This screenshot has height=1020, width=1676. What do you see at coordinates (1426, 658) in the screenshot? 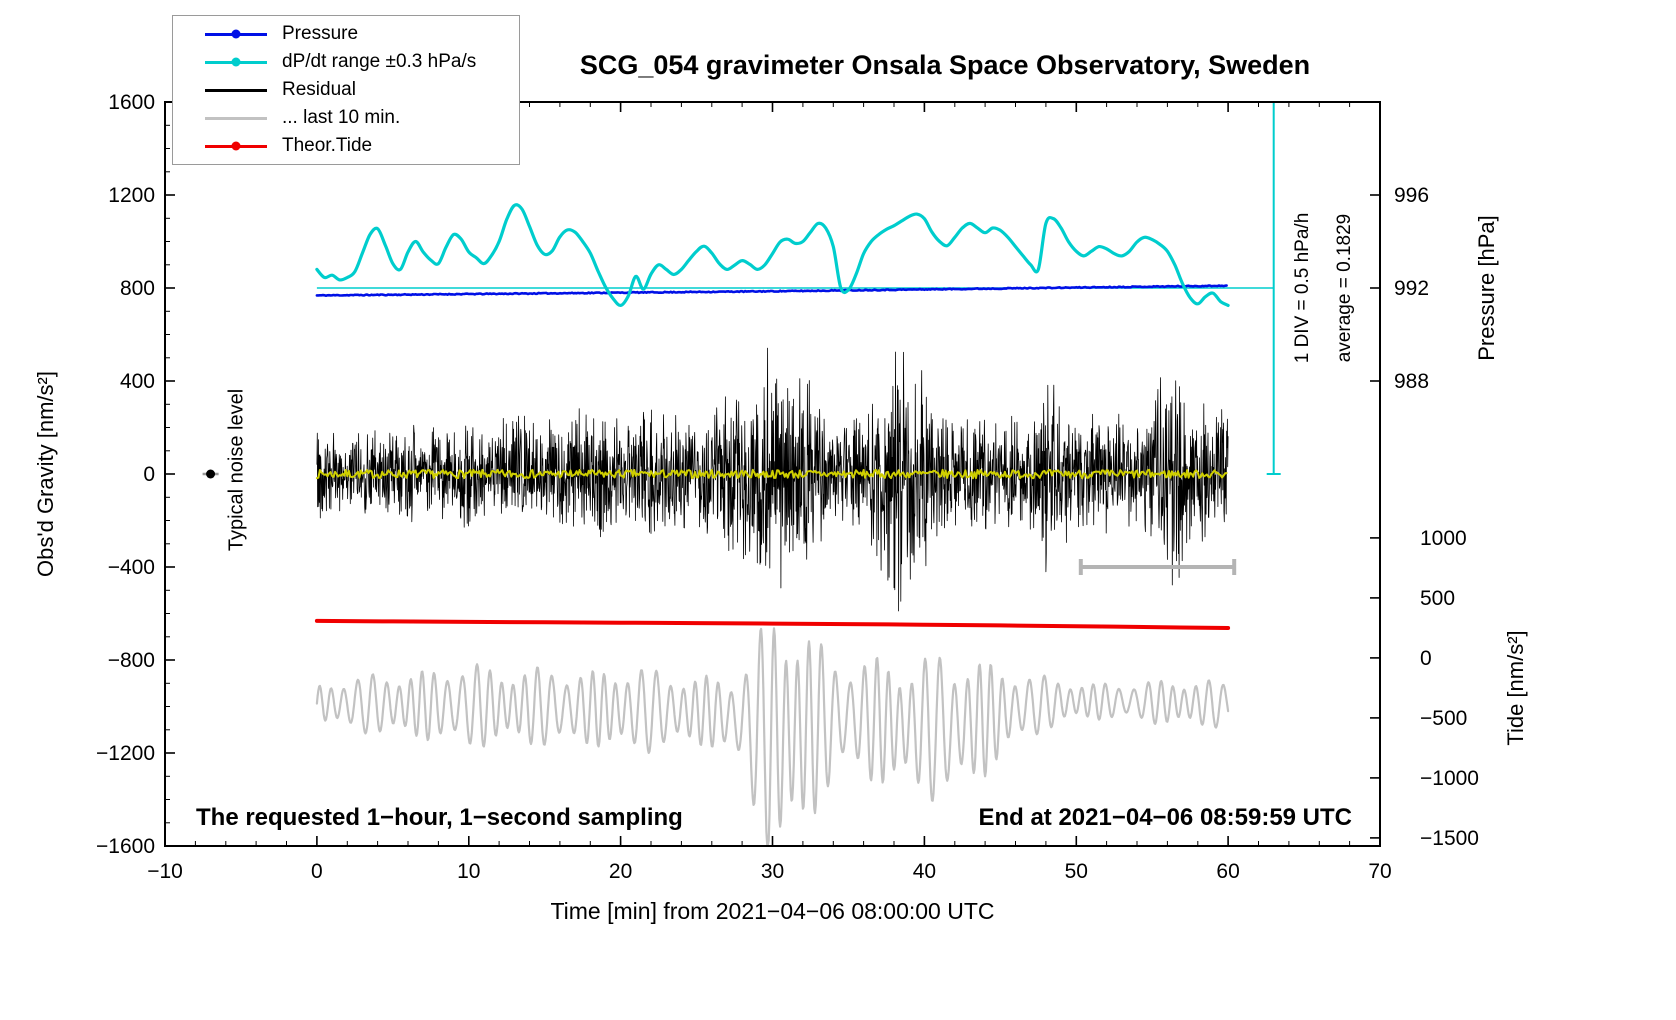
I see `tide-tick-label: 0` at bounding box center [1426, 658].